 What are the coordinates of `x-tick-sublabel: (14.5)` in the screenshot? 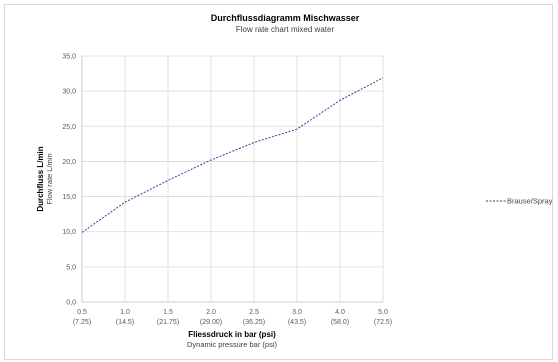 It's located at (125, 322).